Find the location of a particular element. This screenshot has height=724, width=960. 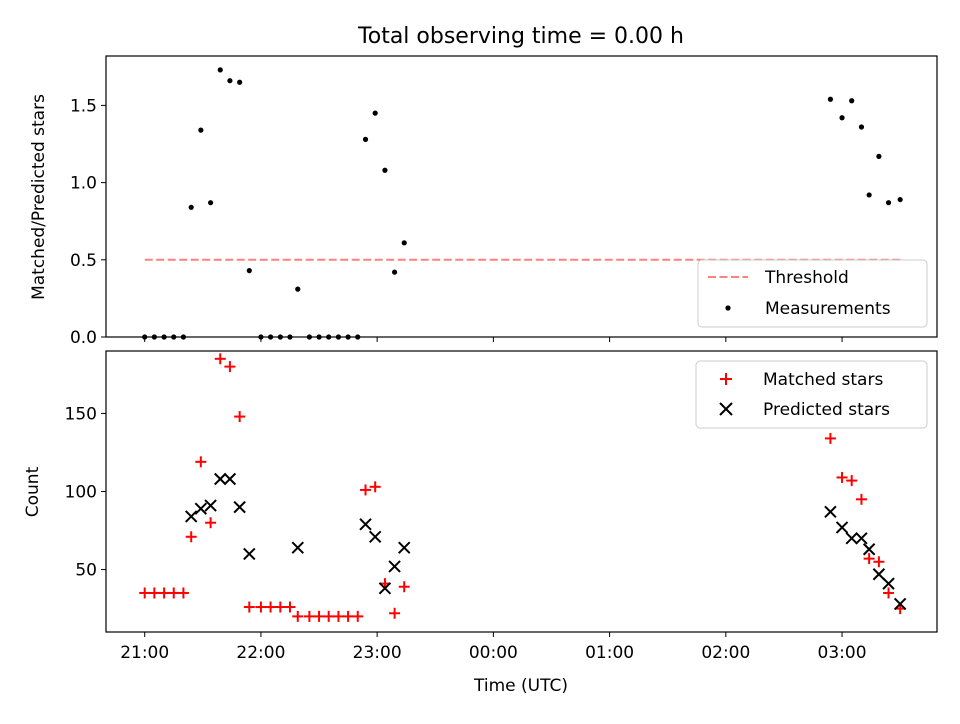

bottom-legend: Matched stars Predicted stars is located at coordinates (811, 394).